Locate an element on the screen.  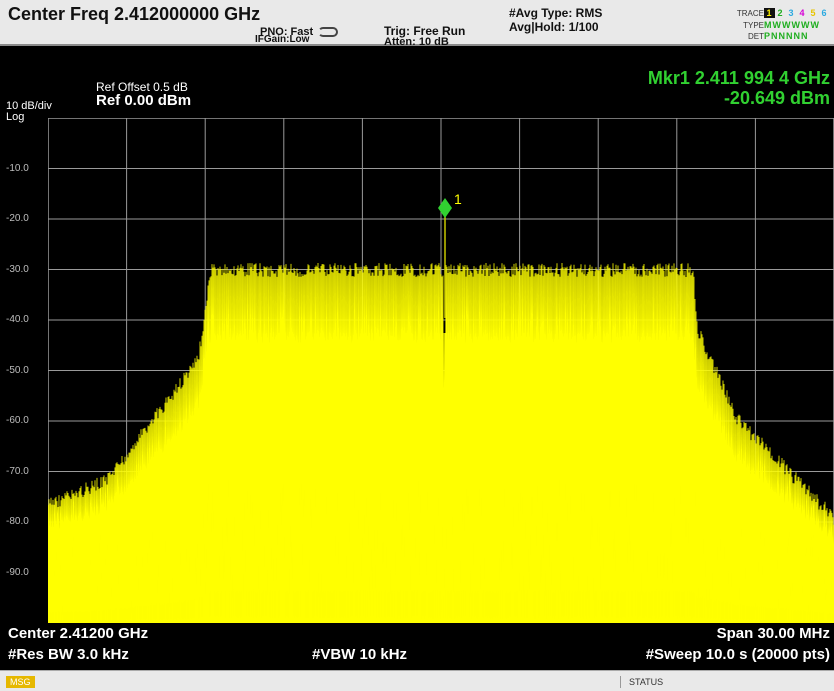
status-indicator: STATUS is located at coordinates (641, 682).